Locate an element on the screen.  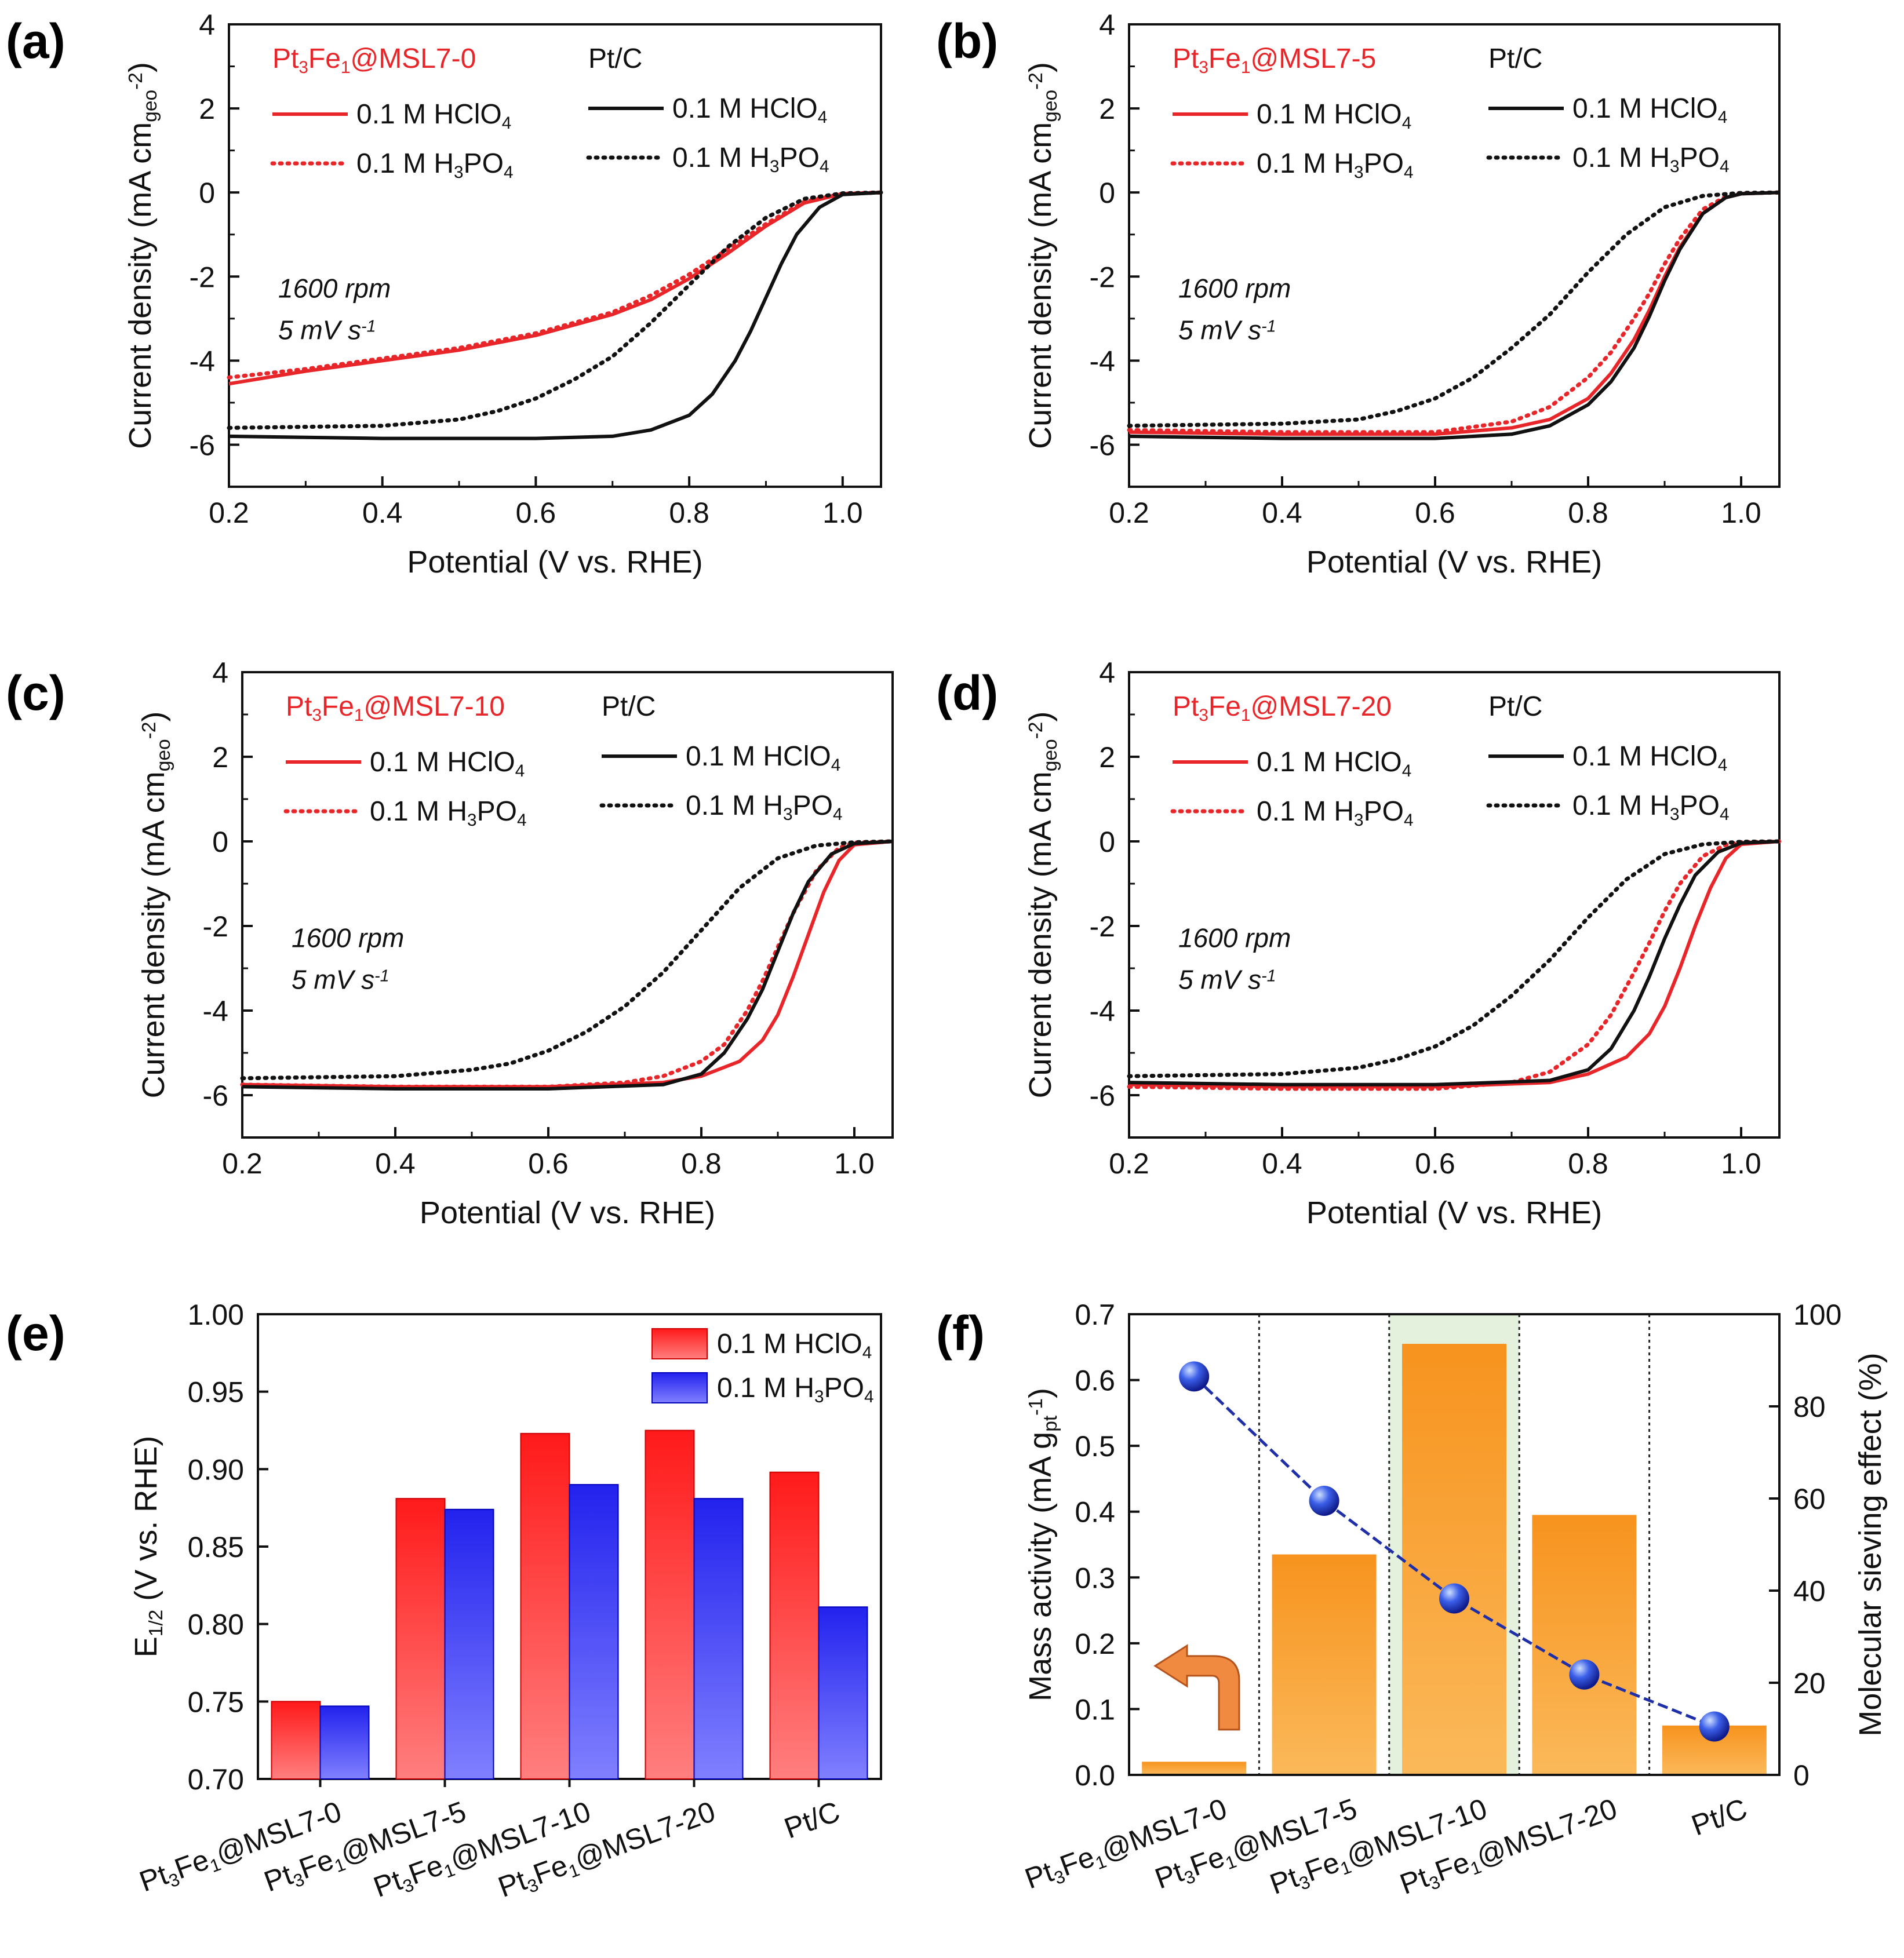
y-tick-label: 0.85 is located at coordinates (216, 1547).